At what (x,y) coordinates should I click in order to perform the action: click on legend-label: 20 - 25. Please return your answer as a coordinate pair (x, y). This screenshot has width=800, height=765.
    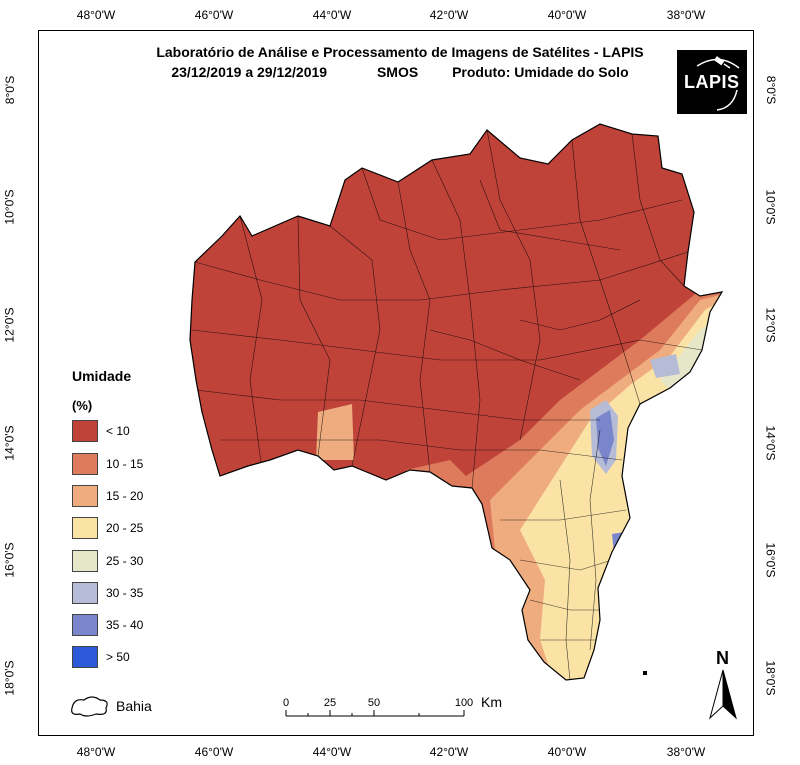
    Looking at the image, I should click on (125, 528).